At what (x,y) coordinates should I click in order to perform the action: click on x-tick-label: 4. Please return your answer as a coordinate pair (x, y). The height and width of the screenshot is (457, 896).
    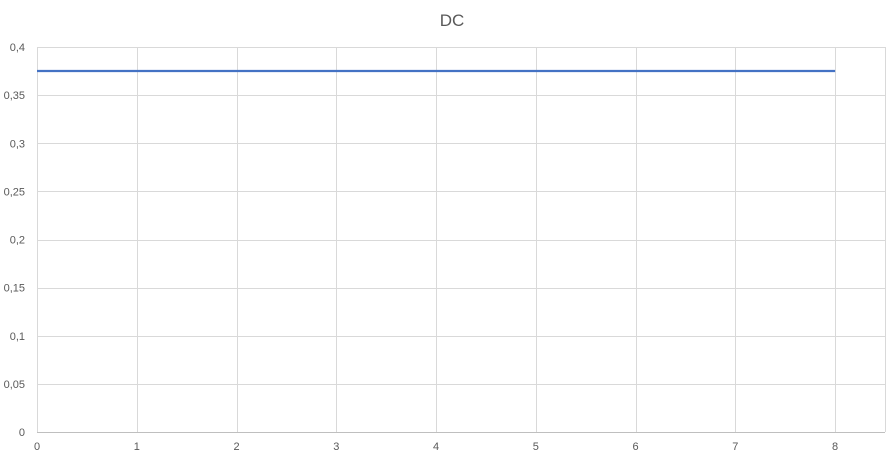
    Looking at the image, I should click on (436, 447).